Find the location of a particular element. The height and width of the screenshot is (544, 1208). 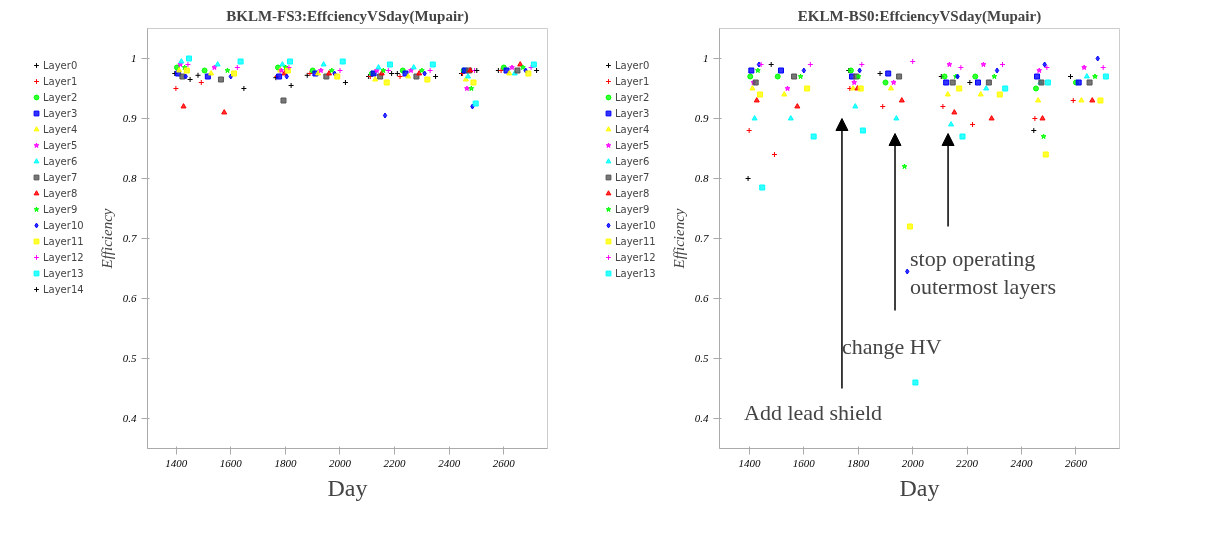

legend-label: Layer14 is located at coordinates (63, 289).